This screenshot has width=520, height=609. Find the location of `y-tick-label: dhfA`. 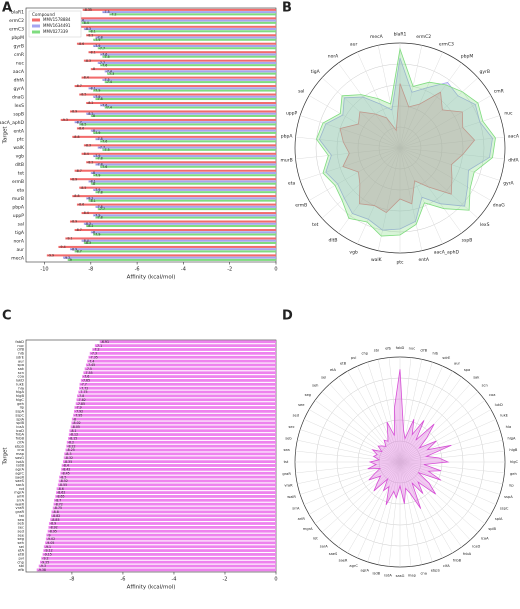

y-tick-label: dhfA is located at coordinates (19, 80).